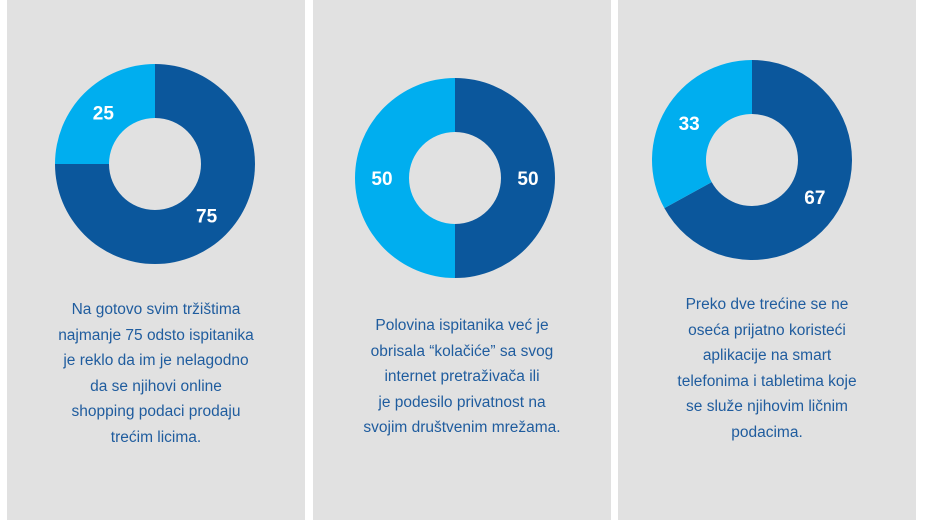 The height and width of the screenshot is (520, 925). What do you see at coordinates (689, 124) in the screenshot?
I see `data-label: 33` at bounding box center [689, 124].